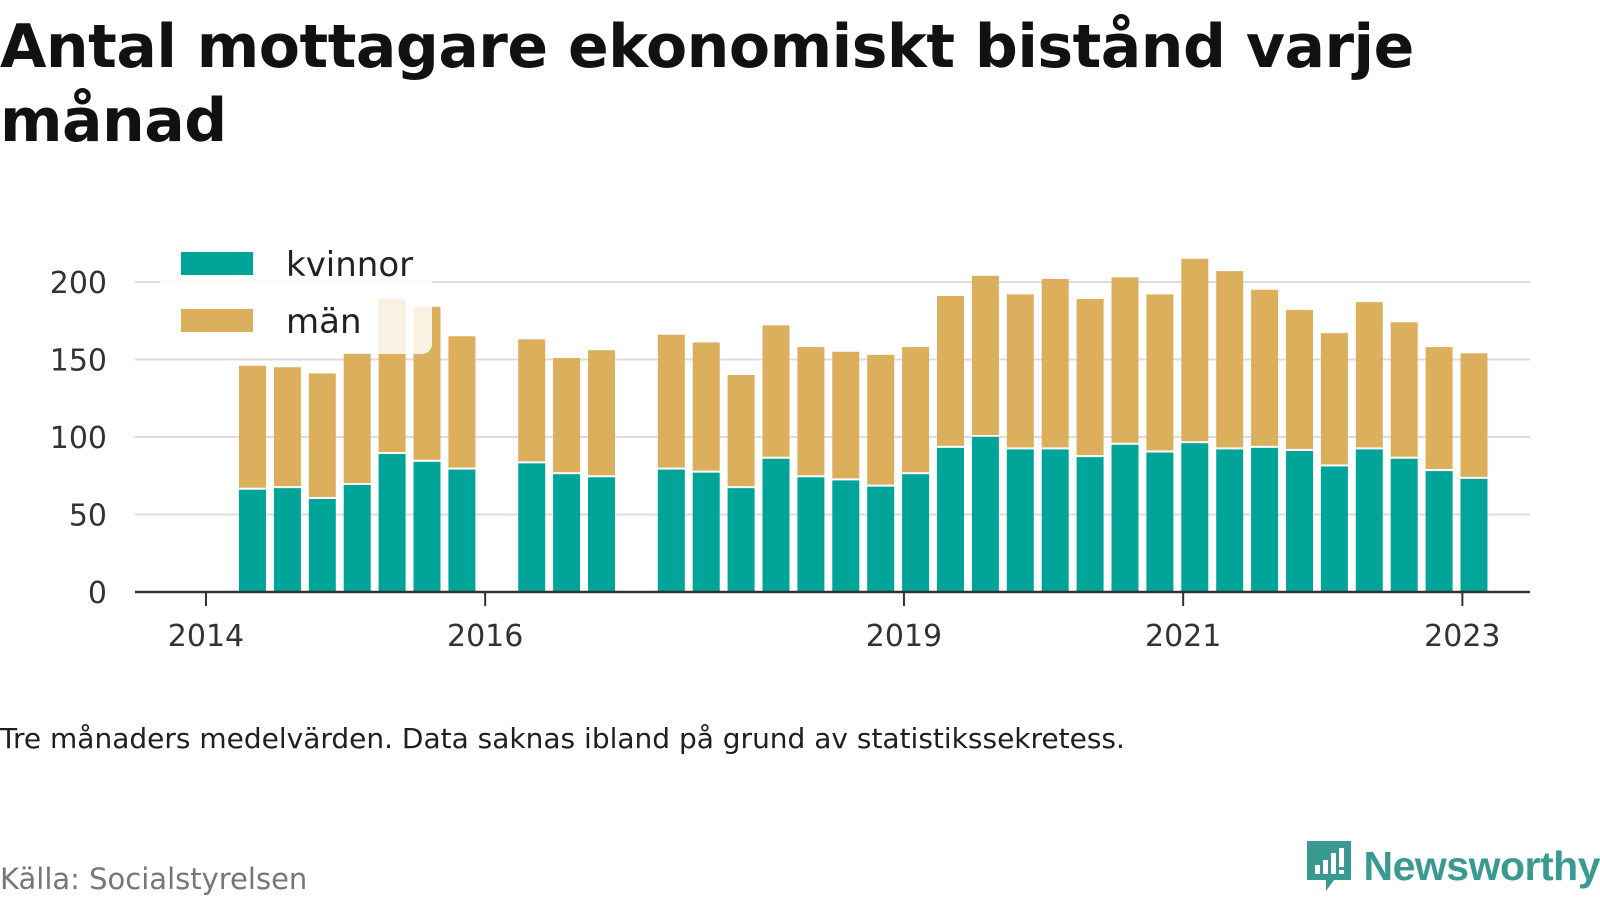 The image size is (1600, 900). I want to click on newsworthy-logo-text: Newsworthy, so click(1481, 865).